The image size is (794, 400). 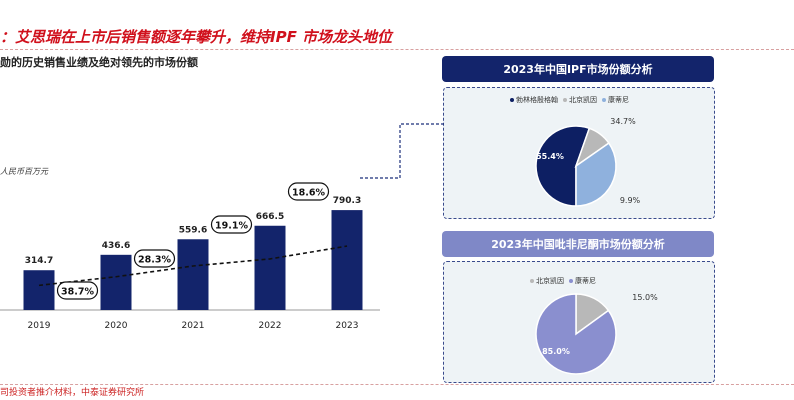 I want to click on x-tick-label: 2019, so click(x=39, y=326).